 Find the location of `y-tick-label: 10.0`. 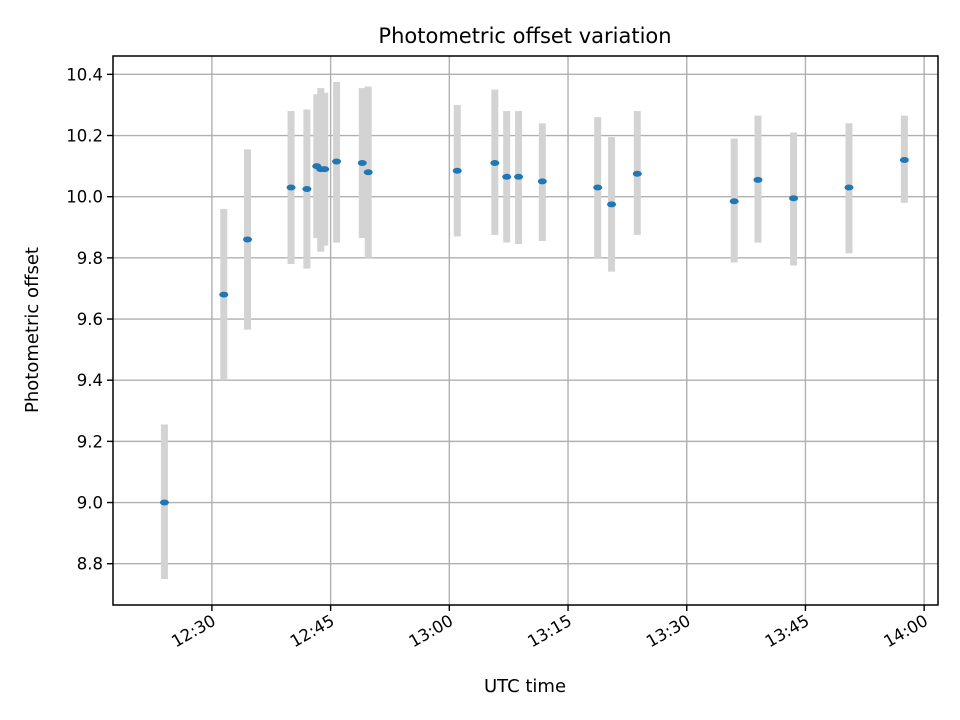

y-tick-label: 10.0 is located at coordinates (84, 197).